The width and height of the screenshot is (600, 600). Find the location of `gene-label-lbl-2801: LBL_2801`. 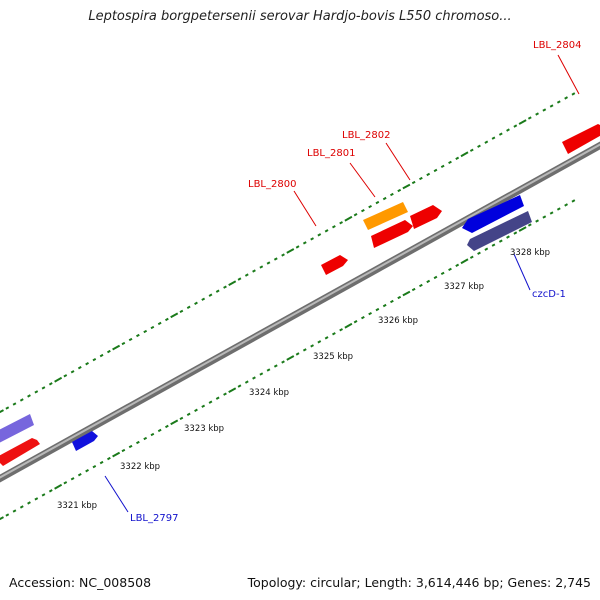

gene-label-lbl-2801: LBL_2801 is located at coordinates (331, 153).